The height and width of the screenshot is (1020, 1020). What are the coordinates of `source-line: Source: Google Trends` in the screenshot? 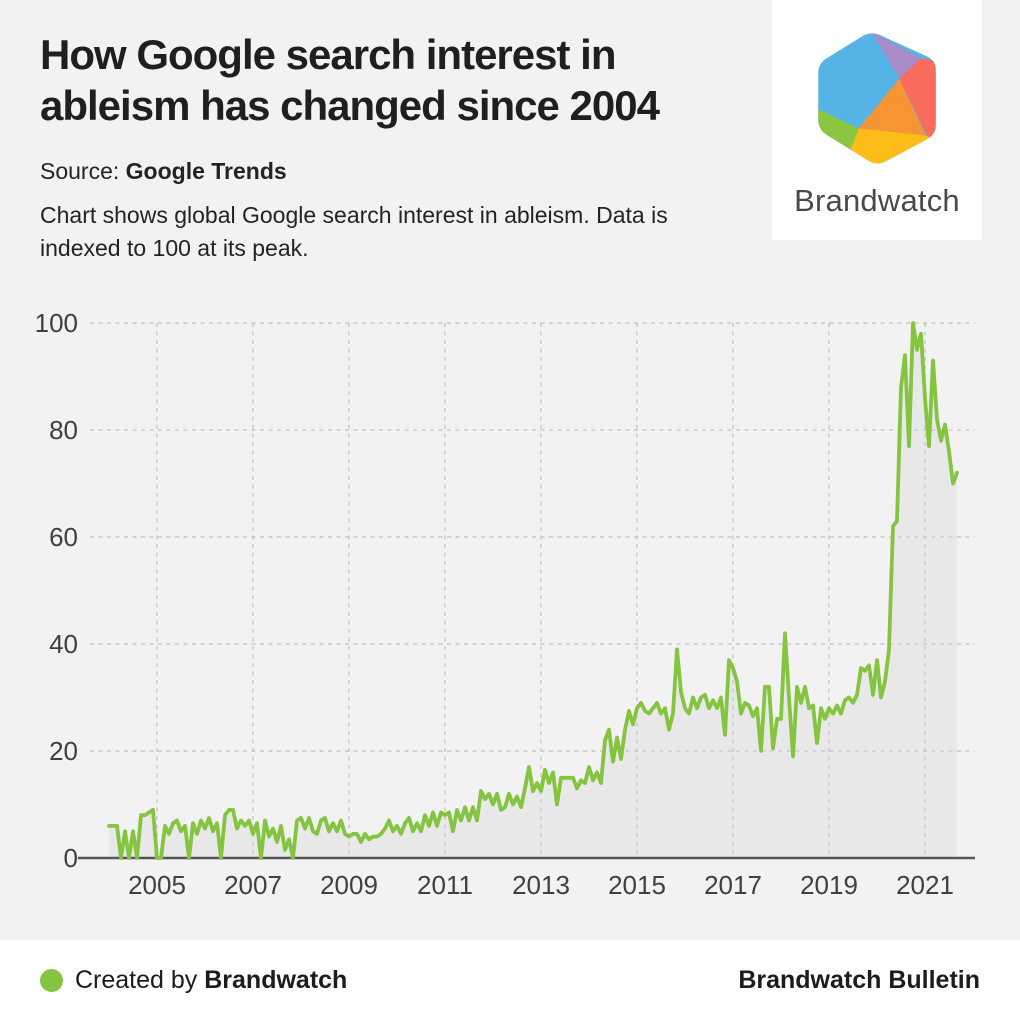 It's located at (400, 171).